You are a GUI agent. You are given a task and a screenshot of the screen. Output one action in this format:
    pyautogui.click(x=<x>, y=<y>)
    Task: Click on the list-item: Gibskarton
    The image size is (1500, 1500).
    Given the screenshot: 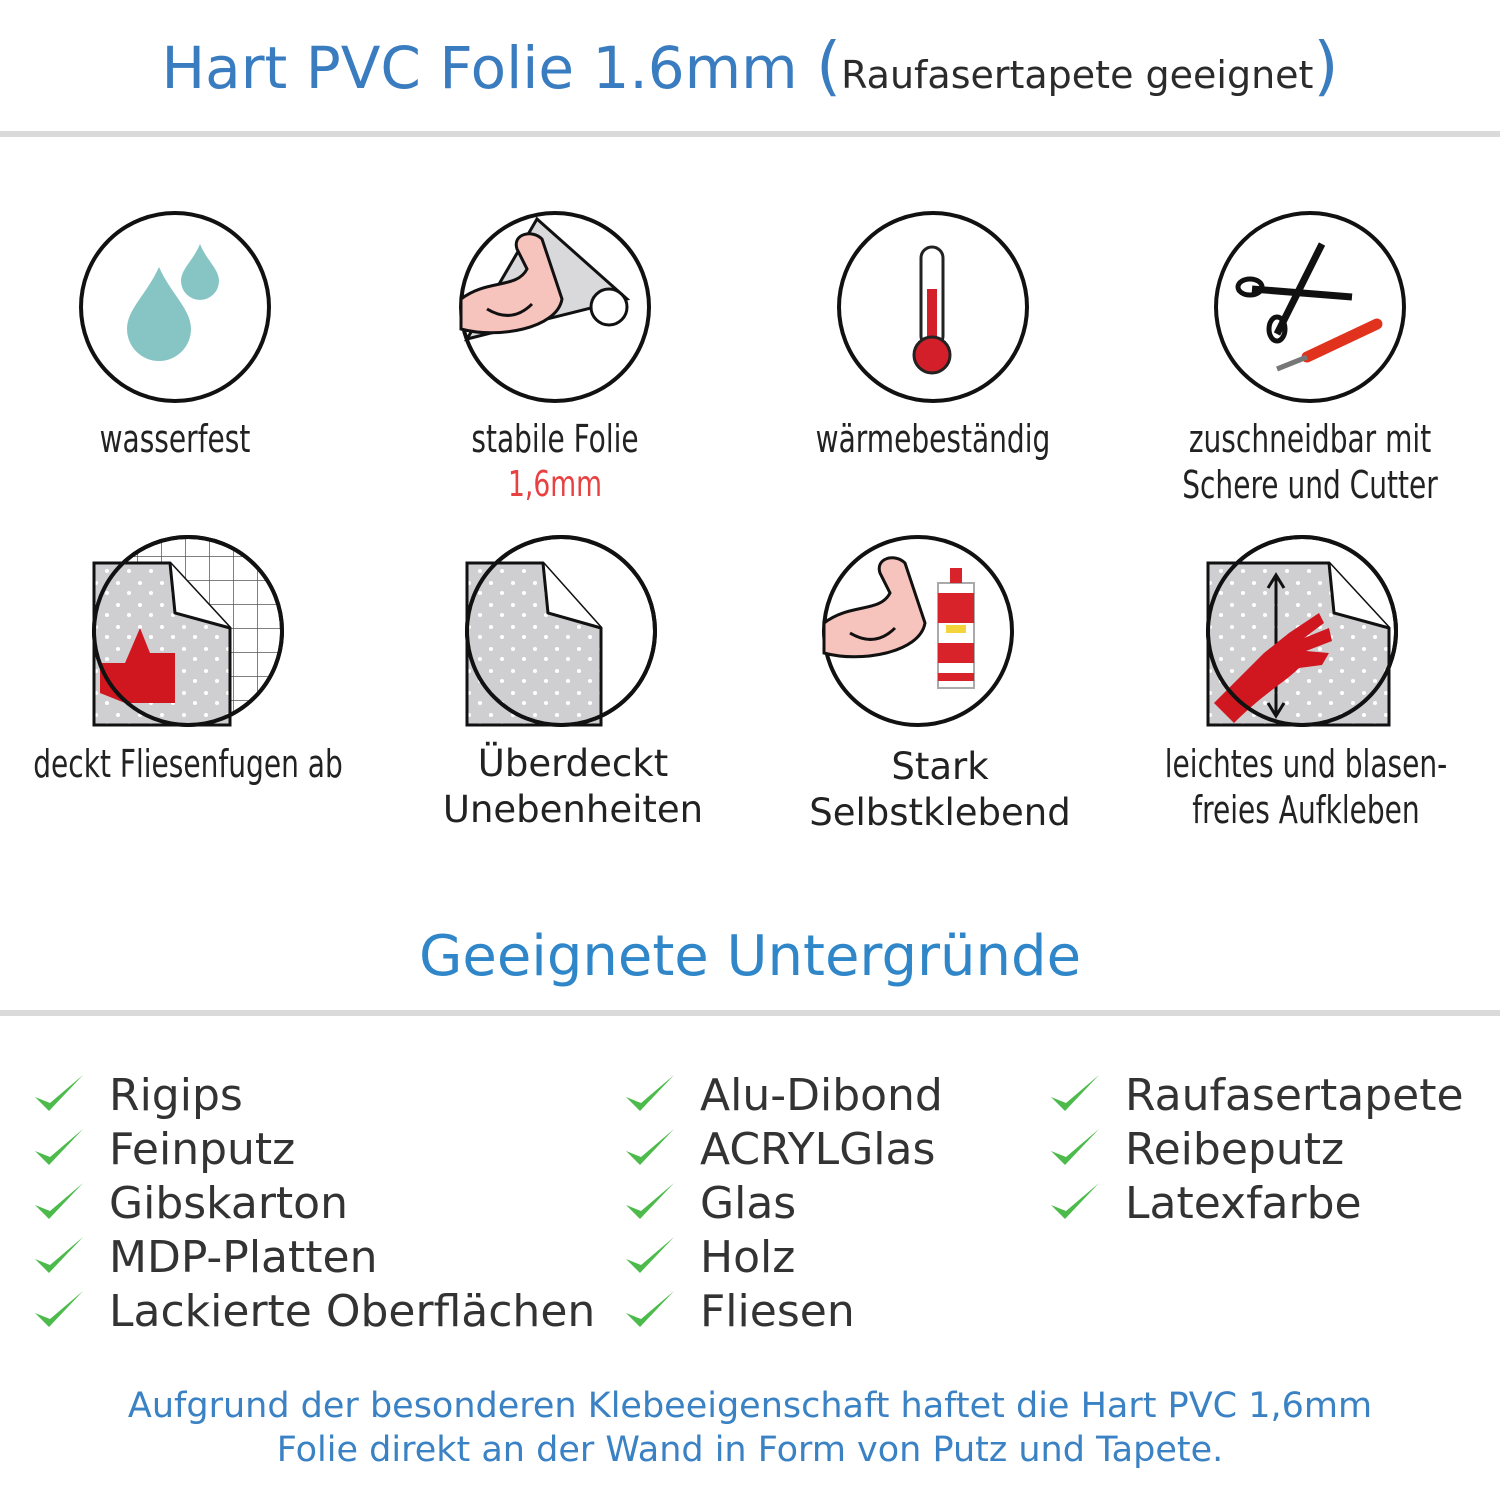 What is the action you would take?
    pyautogui.click(x=314, y=1203)
    